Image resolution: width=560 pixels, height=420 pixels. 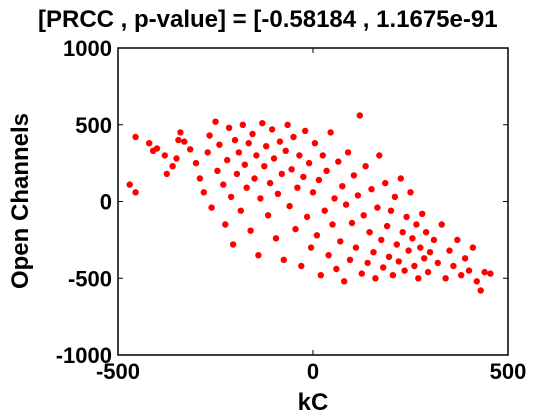 I want to click on y-tick-label: -1000, so click(x=84, y=355).